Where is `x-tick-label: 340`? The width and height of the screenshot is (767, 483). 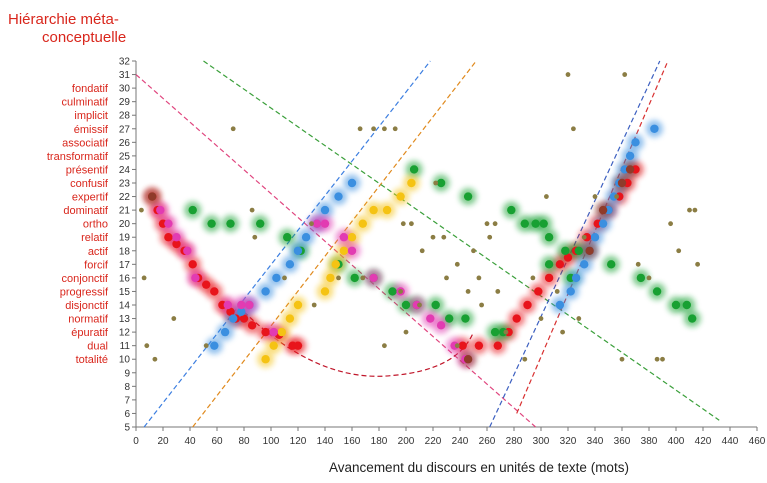 x-tick-label: 340 is located at coordinates (595, 441).